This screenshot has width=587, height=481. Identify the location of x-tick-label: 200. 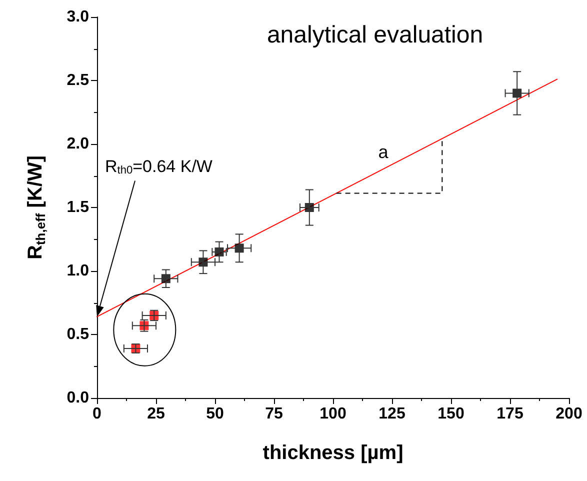
(569, 414).